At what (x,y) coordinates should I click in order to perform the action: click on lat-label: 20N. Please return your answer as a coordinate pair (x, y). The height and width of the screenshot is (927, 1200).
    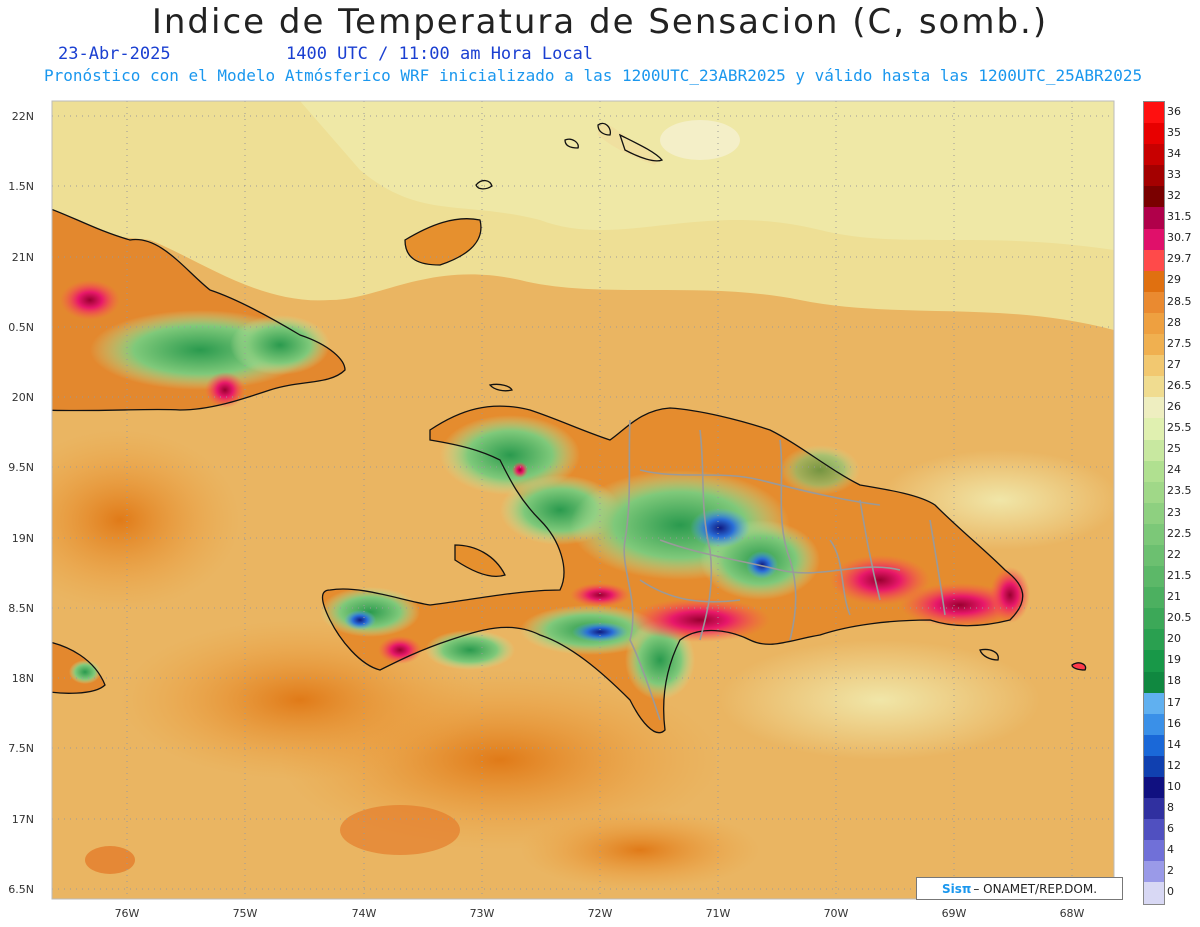
    Looking at the image, I should click on (22, 397).